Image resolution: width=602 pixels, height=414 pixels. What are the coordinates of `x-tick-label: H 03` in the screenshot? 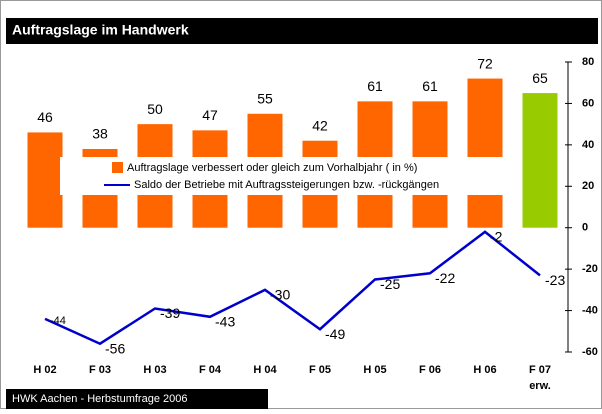 It's located at (154, 370).